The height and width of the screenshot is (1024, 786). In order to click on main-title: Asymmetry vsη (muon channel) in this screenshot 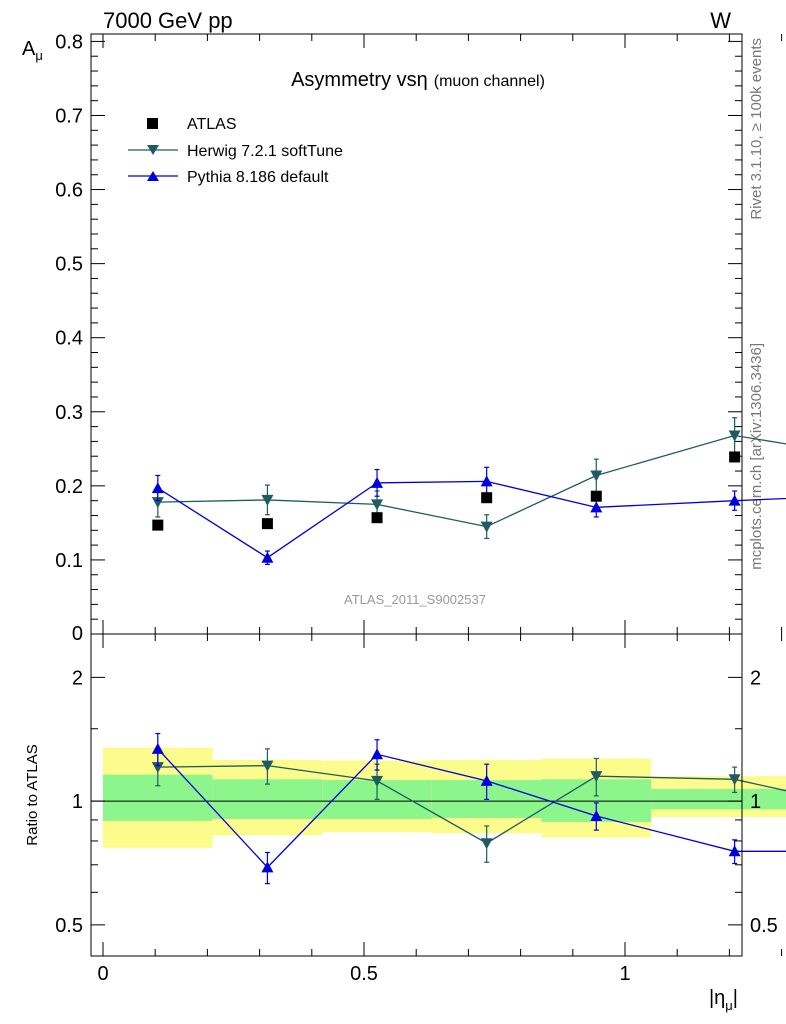, I will do `click(418, 80)`.